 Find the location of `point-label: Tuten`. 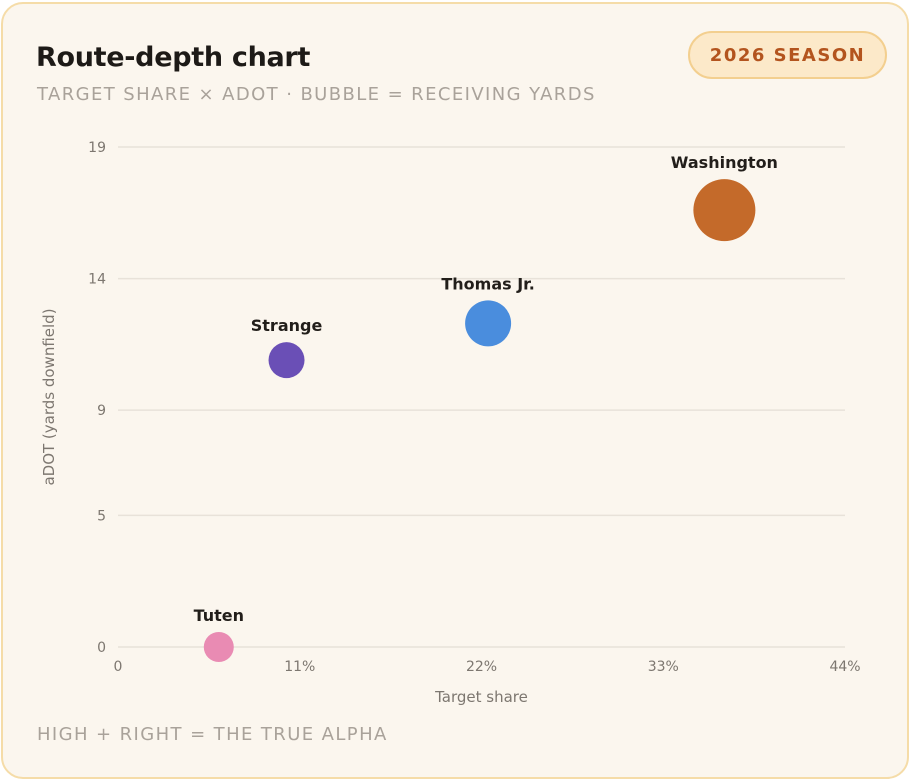

point-label: Tuten is located at coordinates (219, 615).